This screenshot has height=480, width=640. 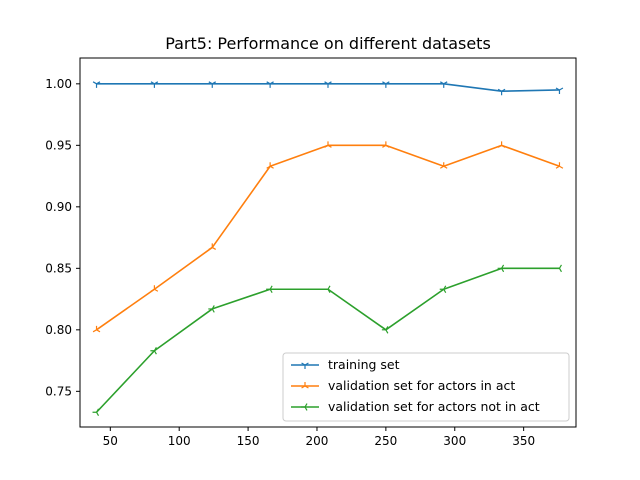 What do you see at coordinates (421, 385) in the screenshot?
I see `legend-label: validation set for actors in act` at bounding box center [421, 385].